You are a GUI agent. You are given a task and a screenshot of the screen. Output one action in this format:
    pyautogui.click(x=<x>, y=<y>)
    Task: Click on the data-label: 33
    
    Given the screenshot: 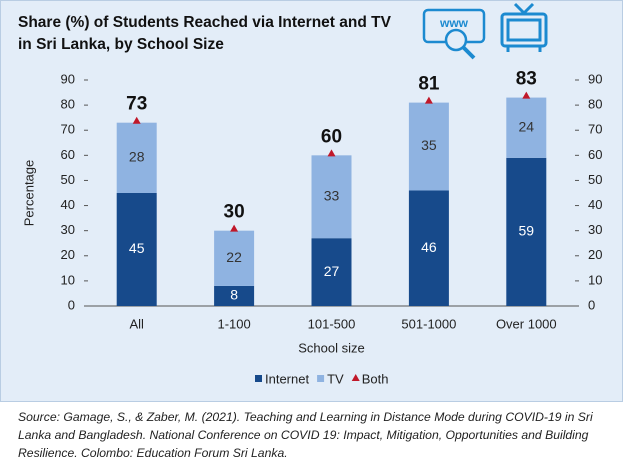 What is the action you would take?
    pyautogui.click(x=332, y=195)
    